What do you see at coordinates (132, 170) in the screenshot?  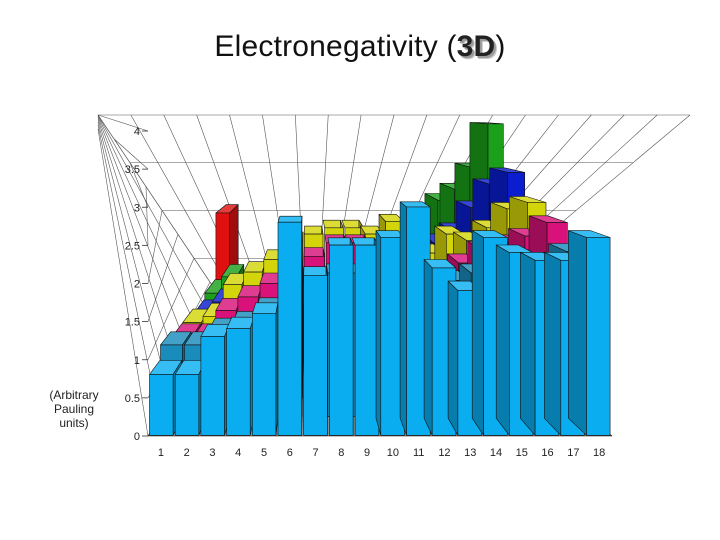 I see `y-tick-label: 3.5` at bounding box center [132, 170].